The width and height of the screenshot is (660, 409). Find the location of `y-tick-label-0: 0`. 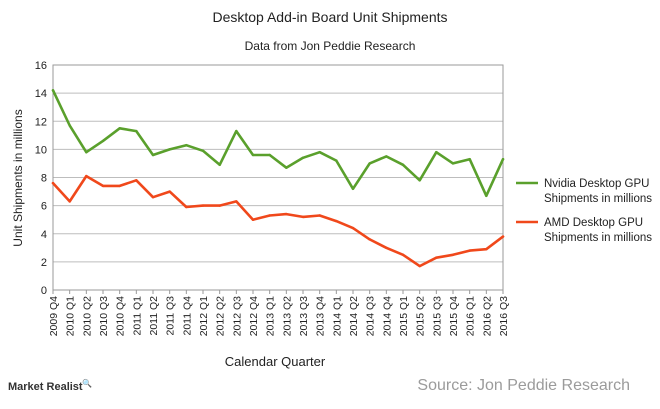

y-tick-label-0: 0 is located at coordinates (44, 291).